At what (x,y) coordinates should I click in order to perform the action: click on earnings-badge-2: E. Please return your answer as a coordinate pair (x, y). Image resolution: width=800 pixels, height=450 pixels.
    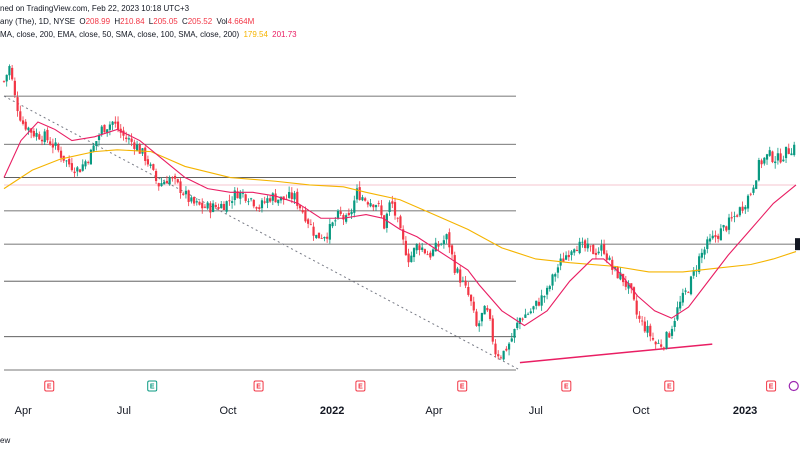
    Looking at the image, I should click on (258, 386).